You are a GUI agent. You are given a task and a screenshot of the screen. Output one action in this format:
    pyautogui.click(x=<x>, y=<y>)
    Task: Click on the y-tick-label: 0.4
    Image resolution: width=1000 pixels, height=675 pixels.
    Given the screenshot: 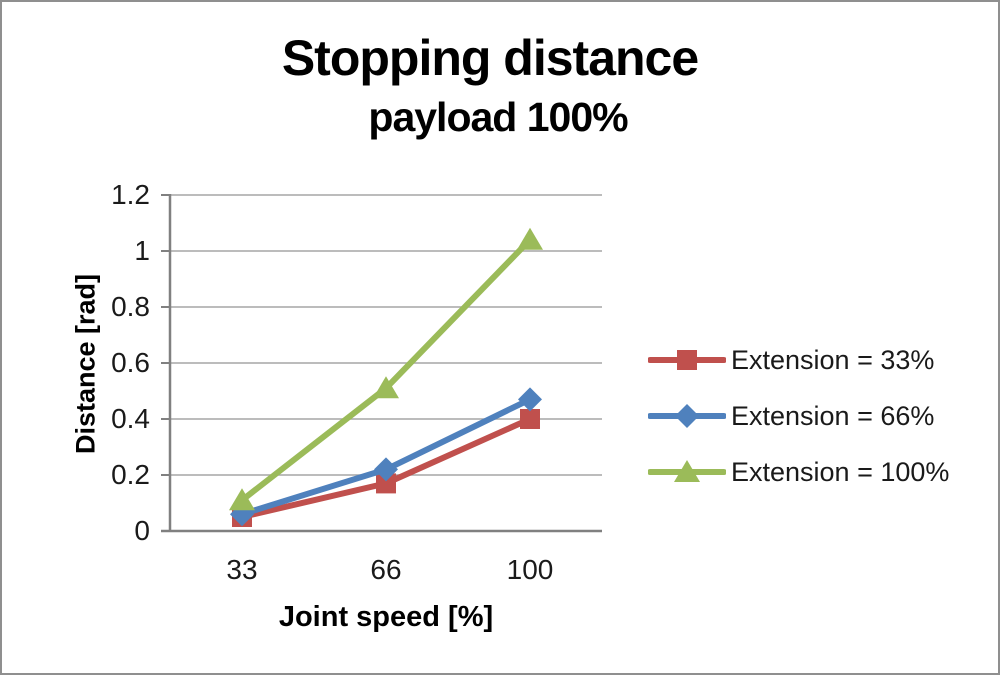 What is the action you would take?
    pyautogui.click(x=130, y=418)
    